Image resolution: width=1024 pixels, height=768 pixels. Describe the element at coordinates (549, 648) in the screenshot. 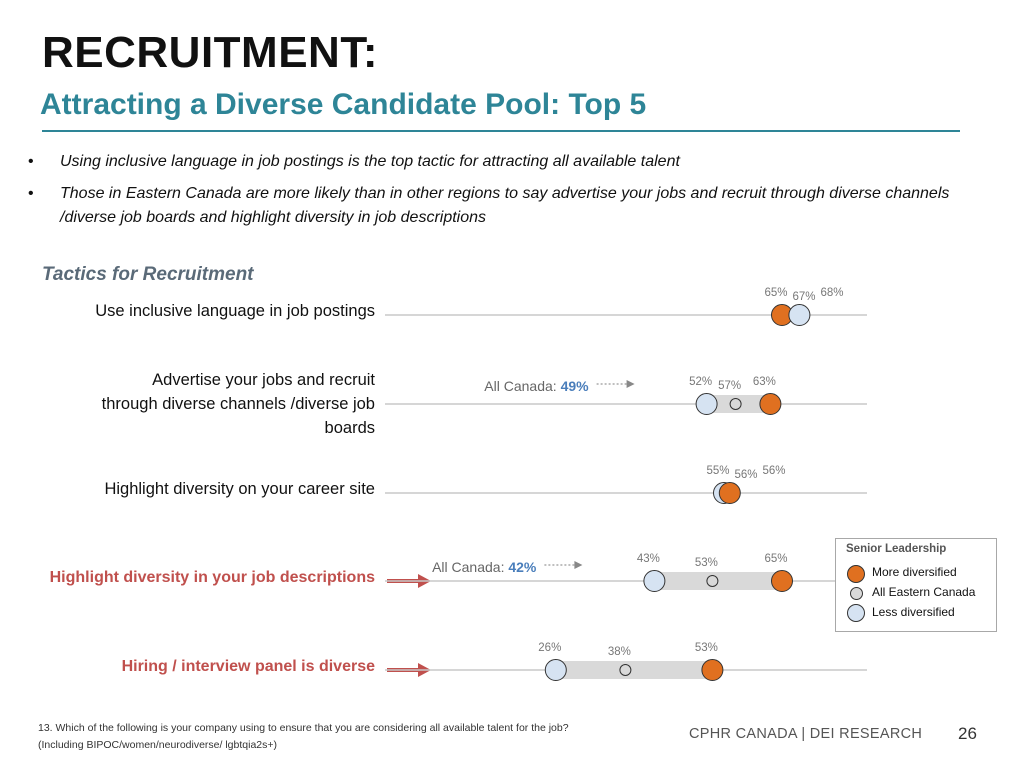

I see `less-value-label: 26%` at that location.